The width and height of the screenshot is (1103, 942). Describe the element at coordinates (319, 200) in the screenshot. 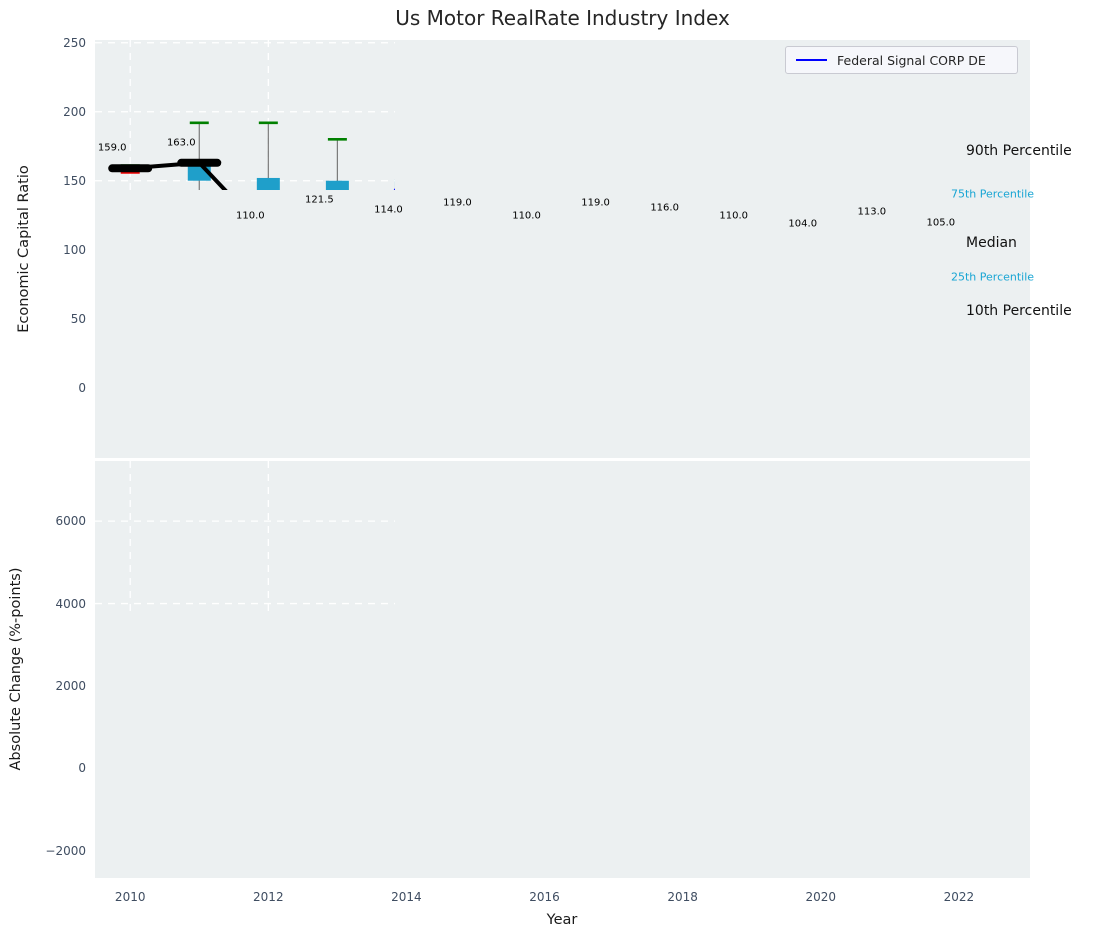

I see `median-value-label: 121.5` at that location.